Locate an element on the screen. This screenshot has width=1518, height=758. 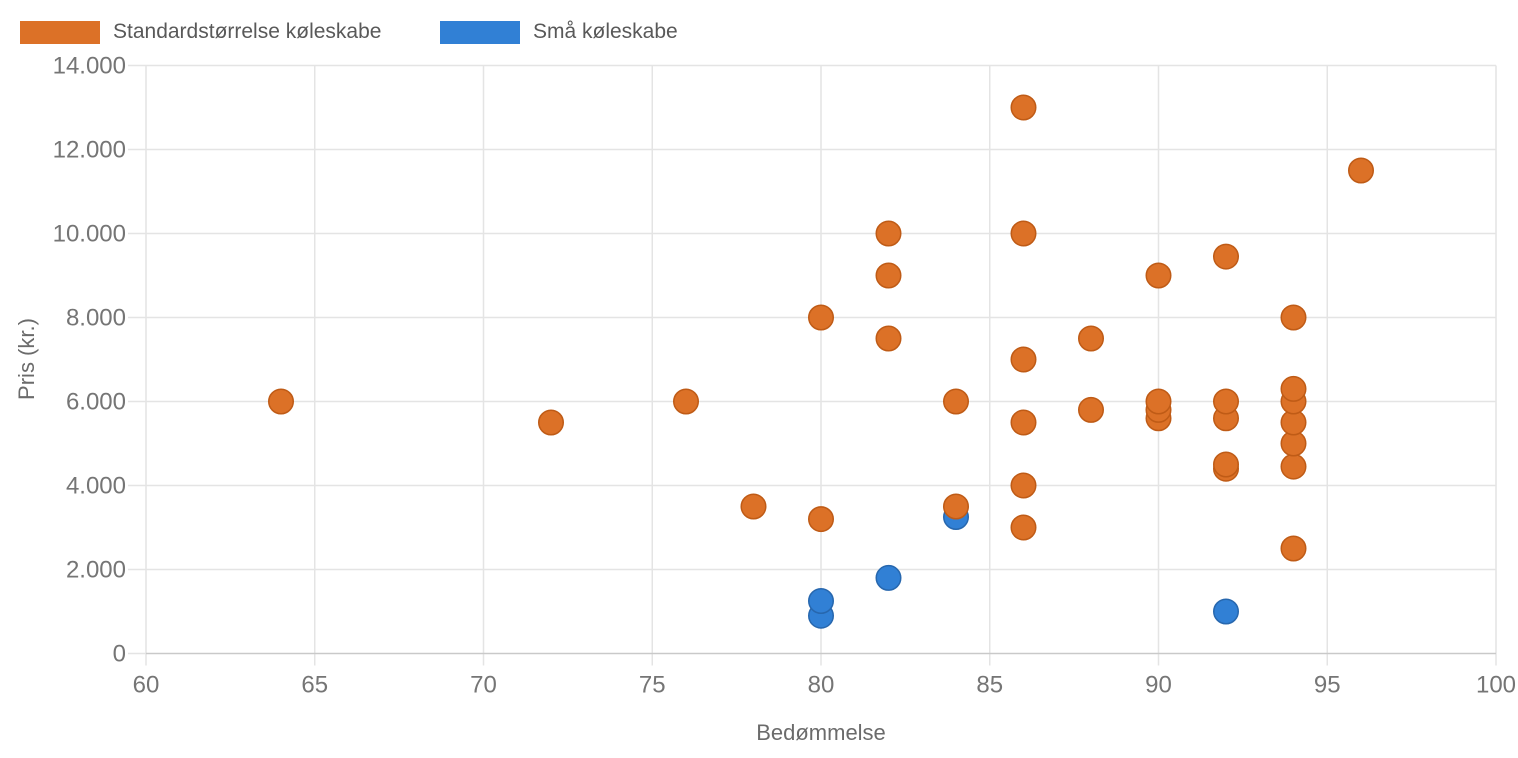
x-tick-label-65: 65 is located at coordinates (314, 685).